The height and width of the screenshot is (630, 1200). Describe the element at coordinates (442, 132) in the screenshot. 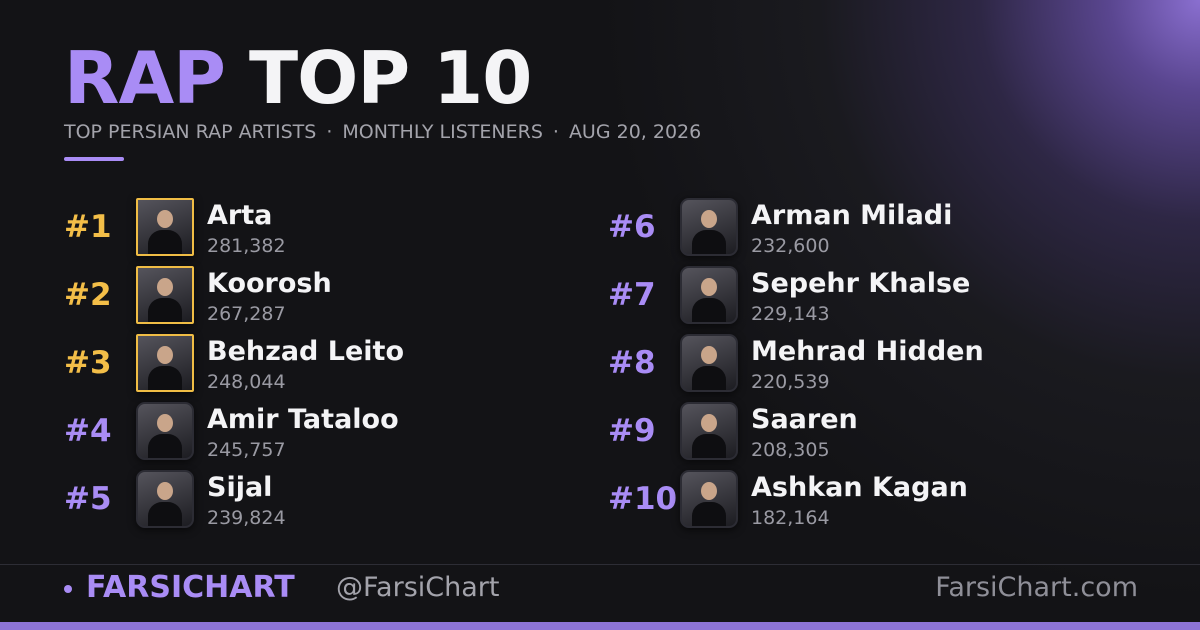

I see `subtitle-part: MONTHLY LISTENERS` at that location.